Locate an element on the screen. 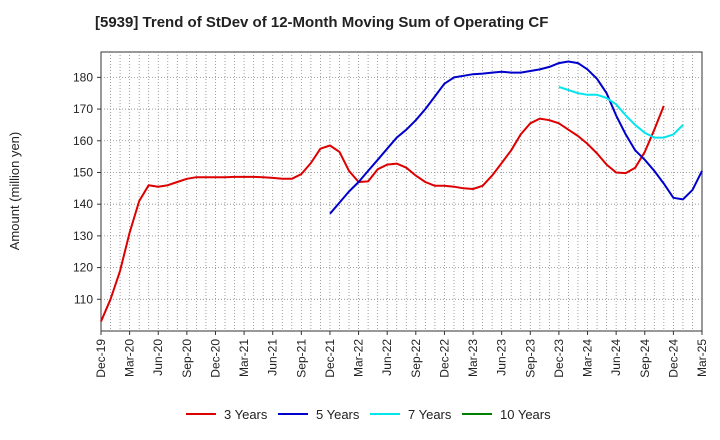 Image resolution: width=720 pixels, height=440 pixels. legend-label-2: 5 Years is located at coordinates (338, 414).